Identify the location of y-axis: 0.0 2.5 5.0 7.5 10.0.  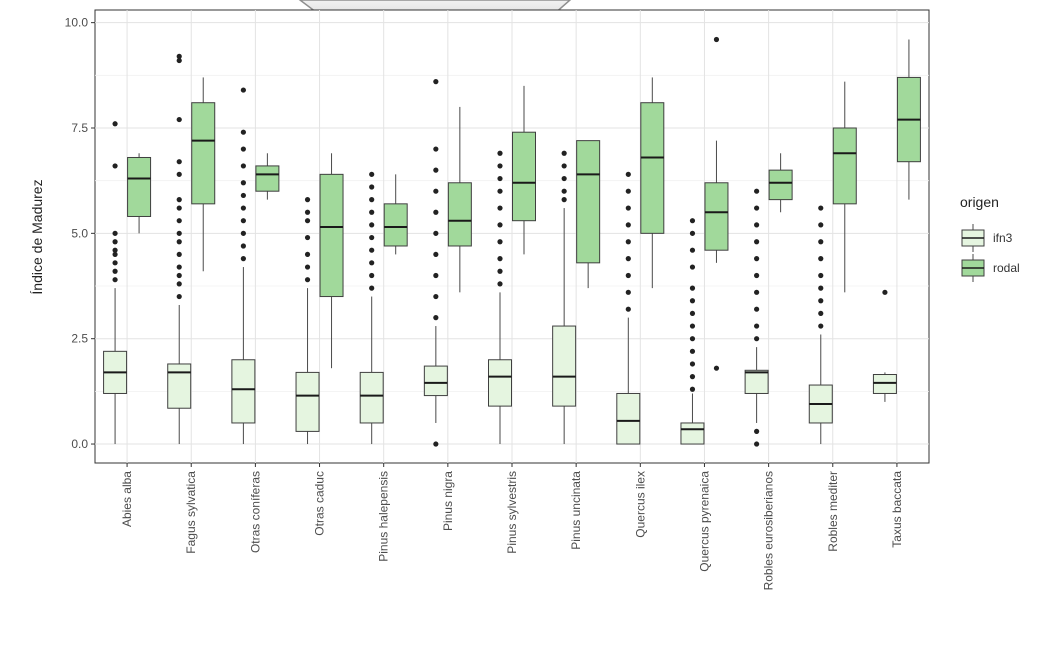
(80, 233).